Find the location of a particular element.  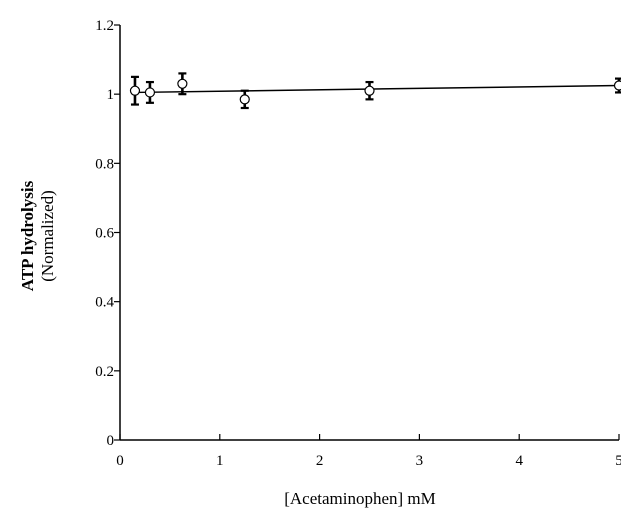

fit-line-group is located at coordinates (377, 89).